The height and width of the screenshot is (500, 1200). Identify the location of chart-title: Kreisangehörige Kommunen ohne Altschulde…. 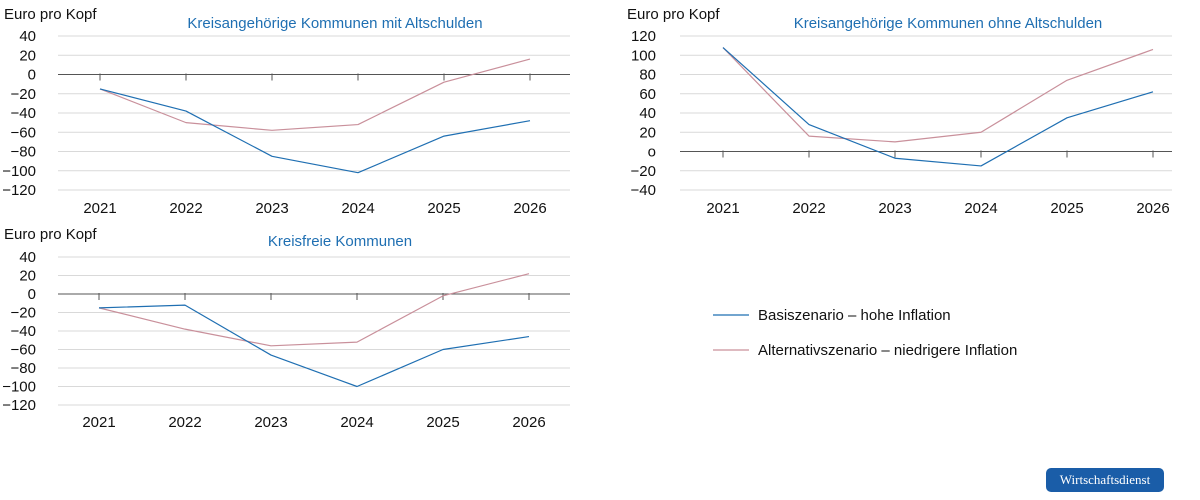
(948, 23).